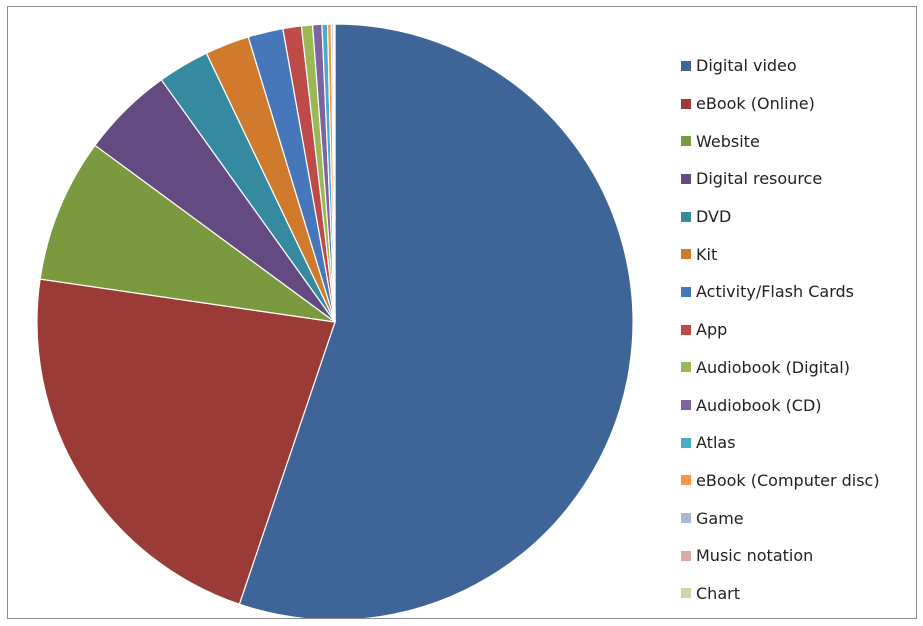  I want to click on legend-item: Digital video, so click(801, 66).